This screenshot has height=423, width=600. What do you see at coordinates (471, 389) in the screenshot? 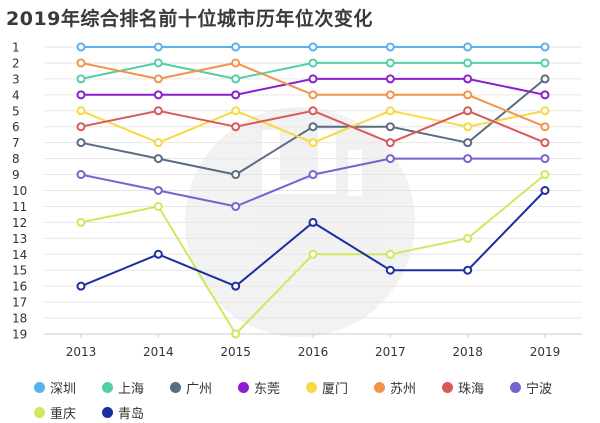
I see `legend-label: 珠海` at bounding box center [471, 389].